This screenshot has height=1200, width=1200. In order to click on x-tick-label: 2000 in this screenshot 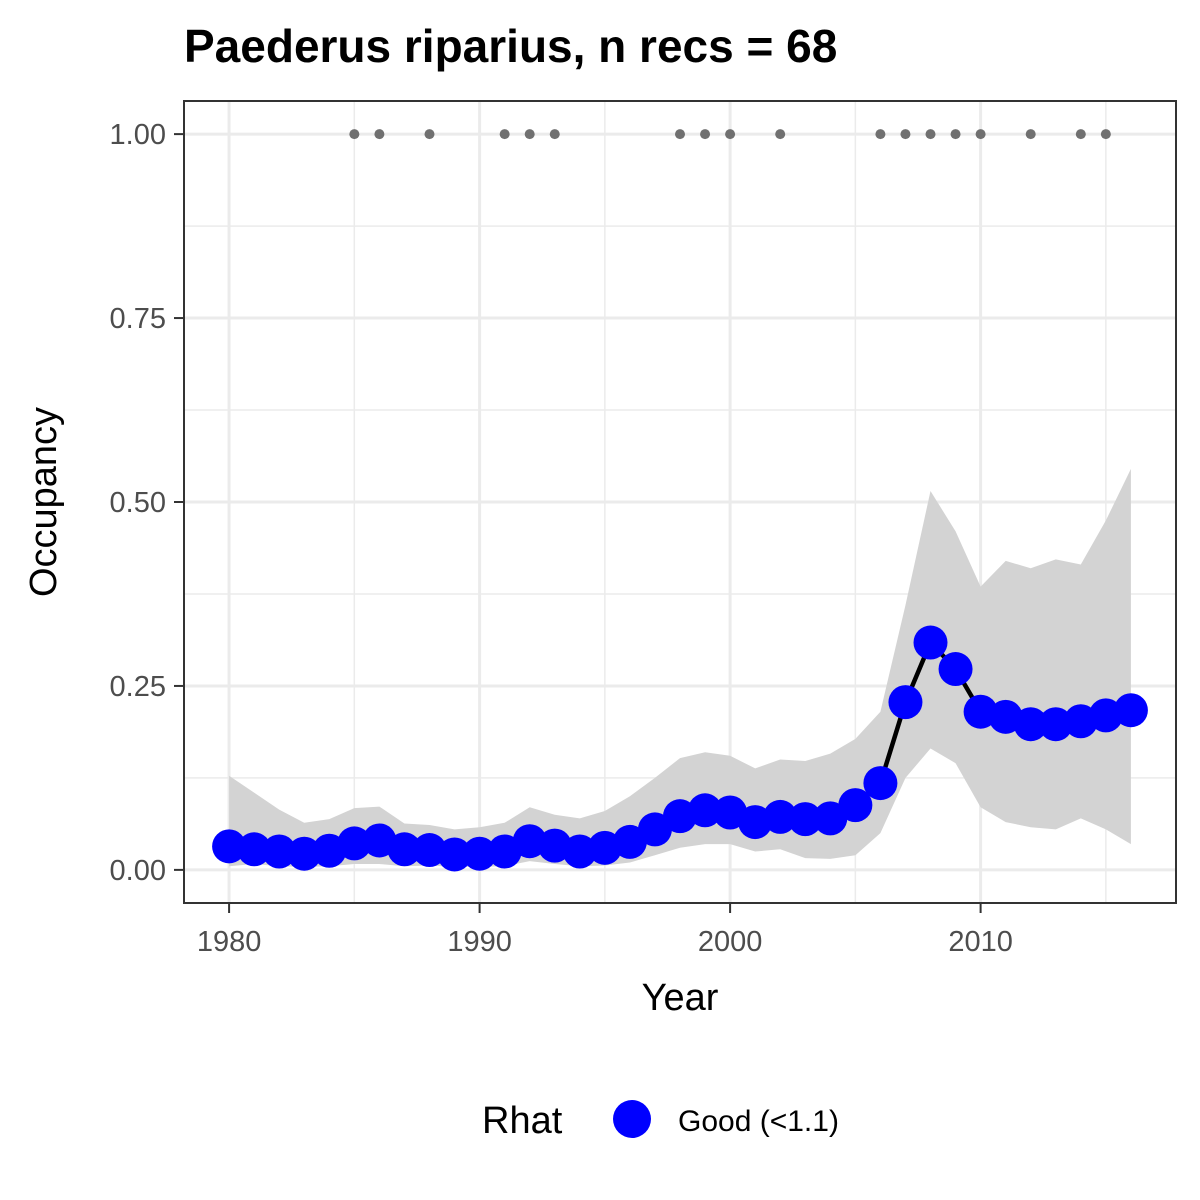, I will do `click(730, 942)`.